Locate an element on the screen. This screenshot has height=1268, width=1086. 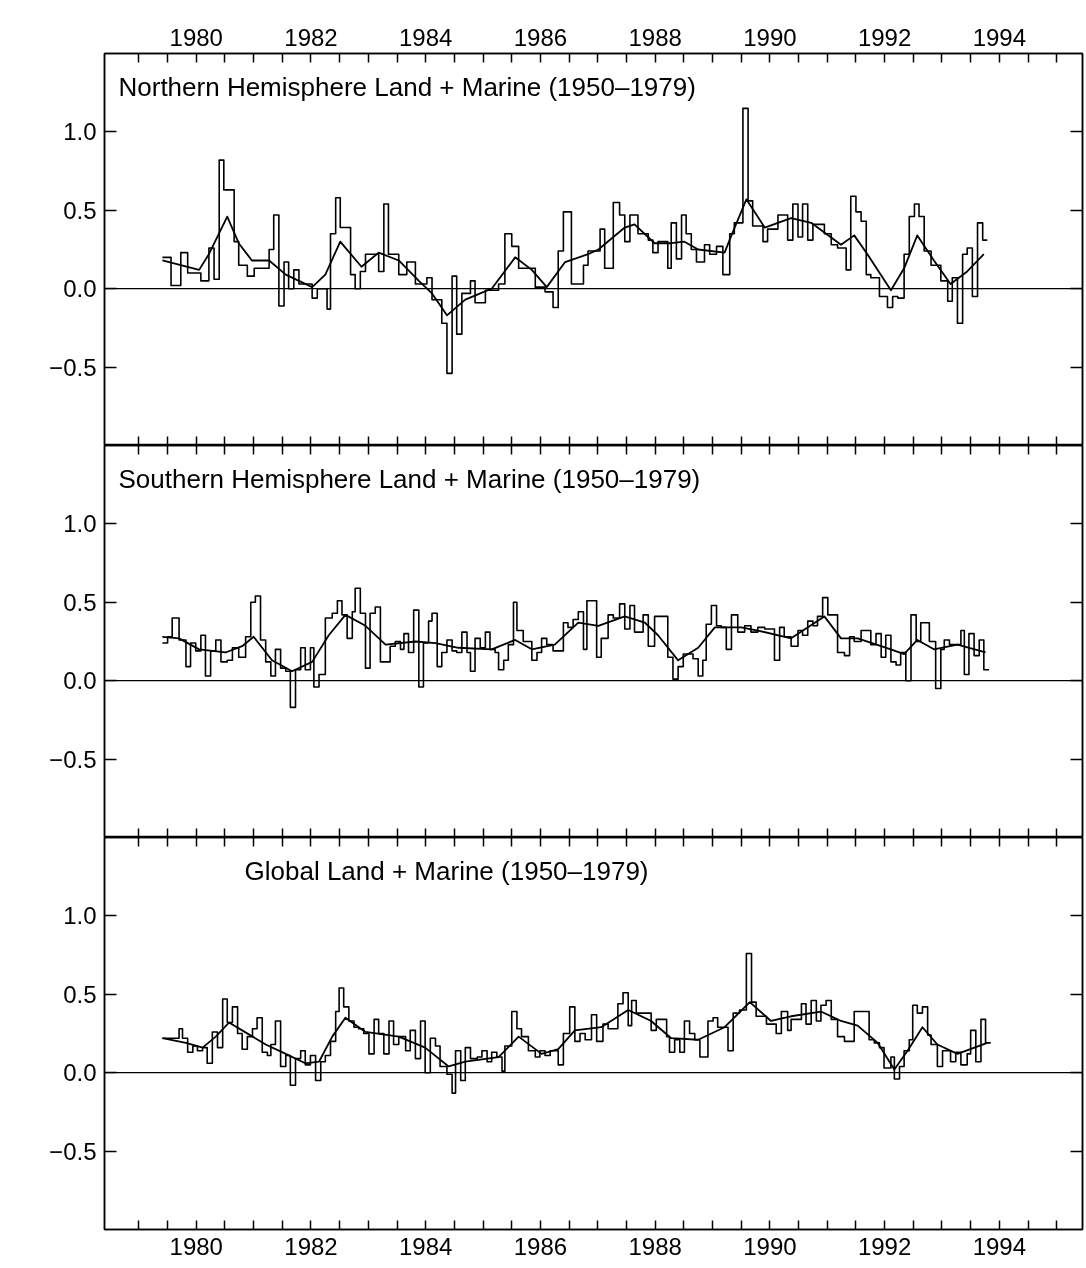
text: Global Land + Marine (1950–1979) is located at coordinates (446, 870).